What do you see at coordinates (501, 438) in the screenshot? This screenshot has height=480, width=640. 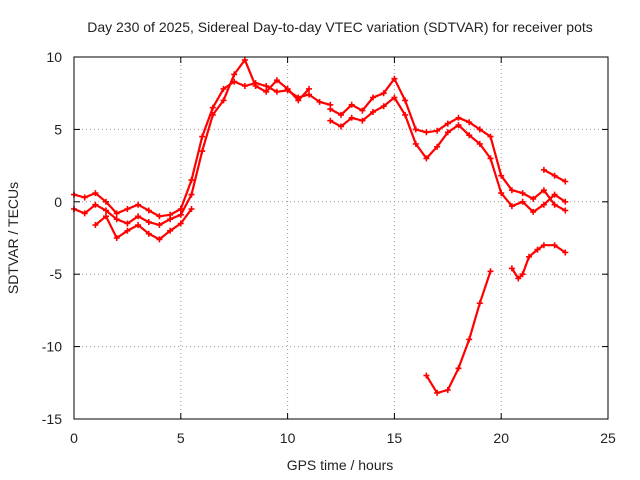 I see `x-tick-label: 20` at bounding box center [501, 438].